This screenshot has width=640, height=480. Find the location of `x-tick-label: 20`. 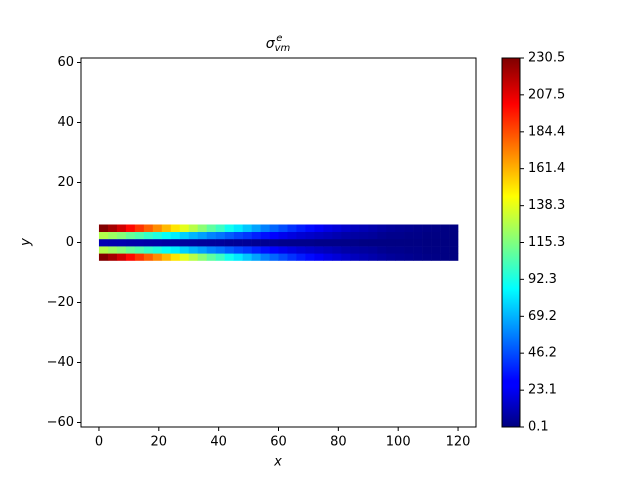

x-tick-label: 20 is located at coordinates (159, 442).